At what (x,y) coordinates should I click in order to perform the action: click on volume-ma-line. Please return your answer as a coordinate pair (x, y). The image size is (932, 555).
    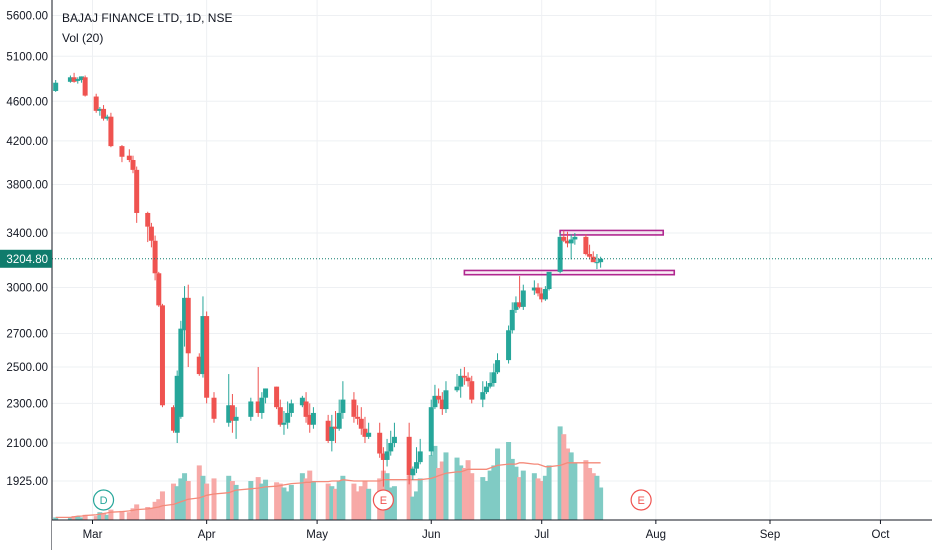
    Looking at the image, I should click on (328, 490).